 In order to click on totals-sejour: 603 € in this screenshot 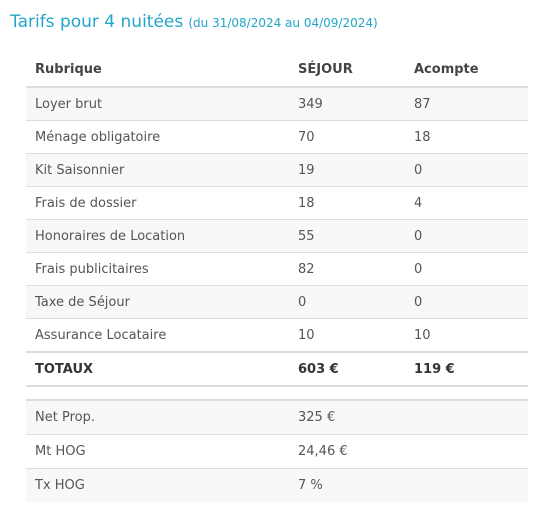, I will do `click(347, 369)`.